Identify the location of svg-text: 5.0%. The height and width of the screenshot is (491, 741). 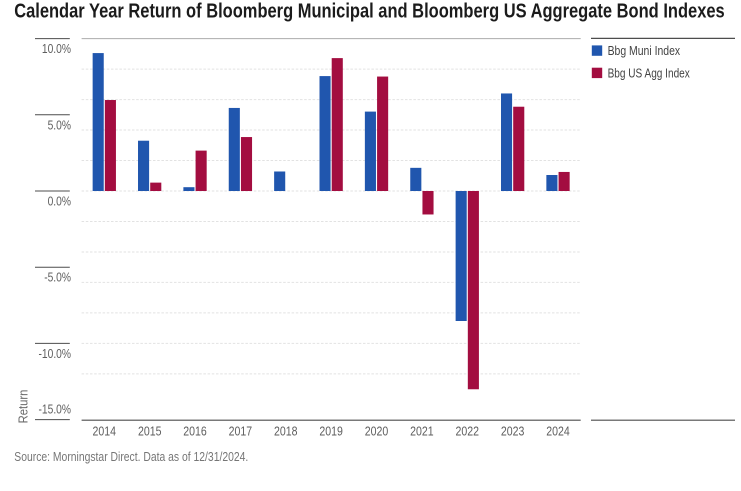
(60, 124).